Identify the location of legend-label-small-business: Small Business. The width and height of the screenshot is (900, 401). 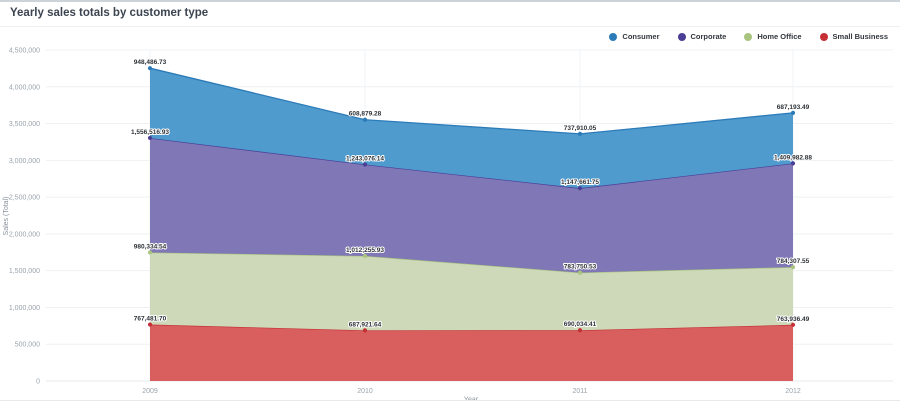
(860, 36).